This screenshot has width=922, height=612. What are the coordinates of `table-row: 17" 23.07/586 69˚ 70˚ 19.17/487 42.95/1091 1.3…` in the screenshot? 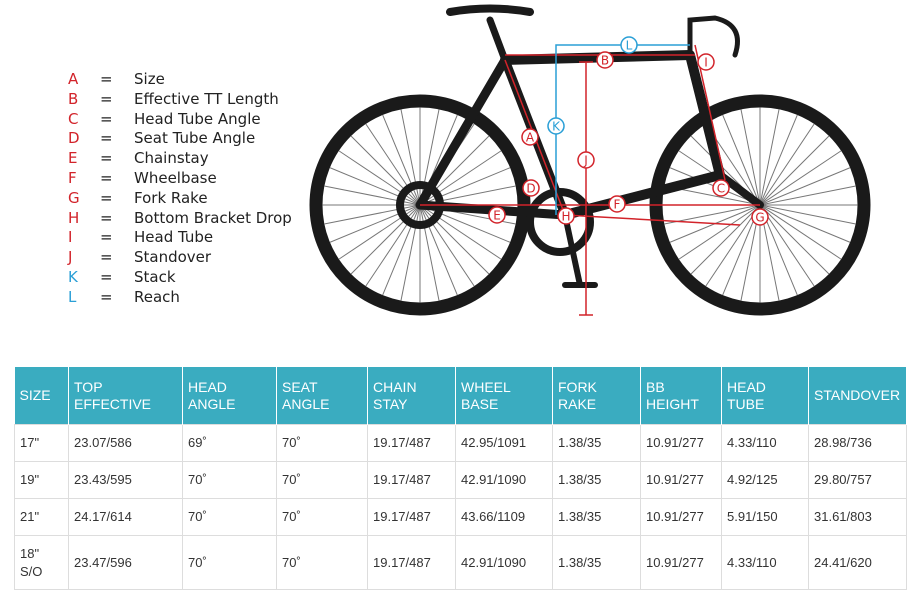 It's located at (460, 443).